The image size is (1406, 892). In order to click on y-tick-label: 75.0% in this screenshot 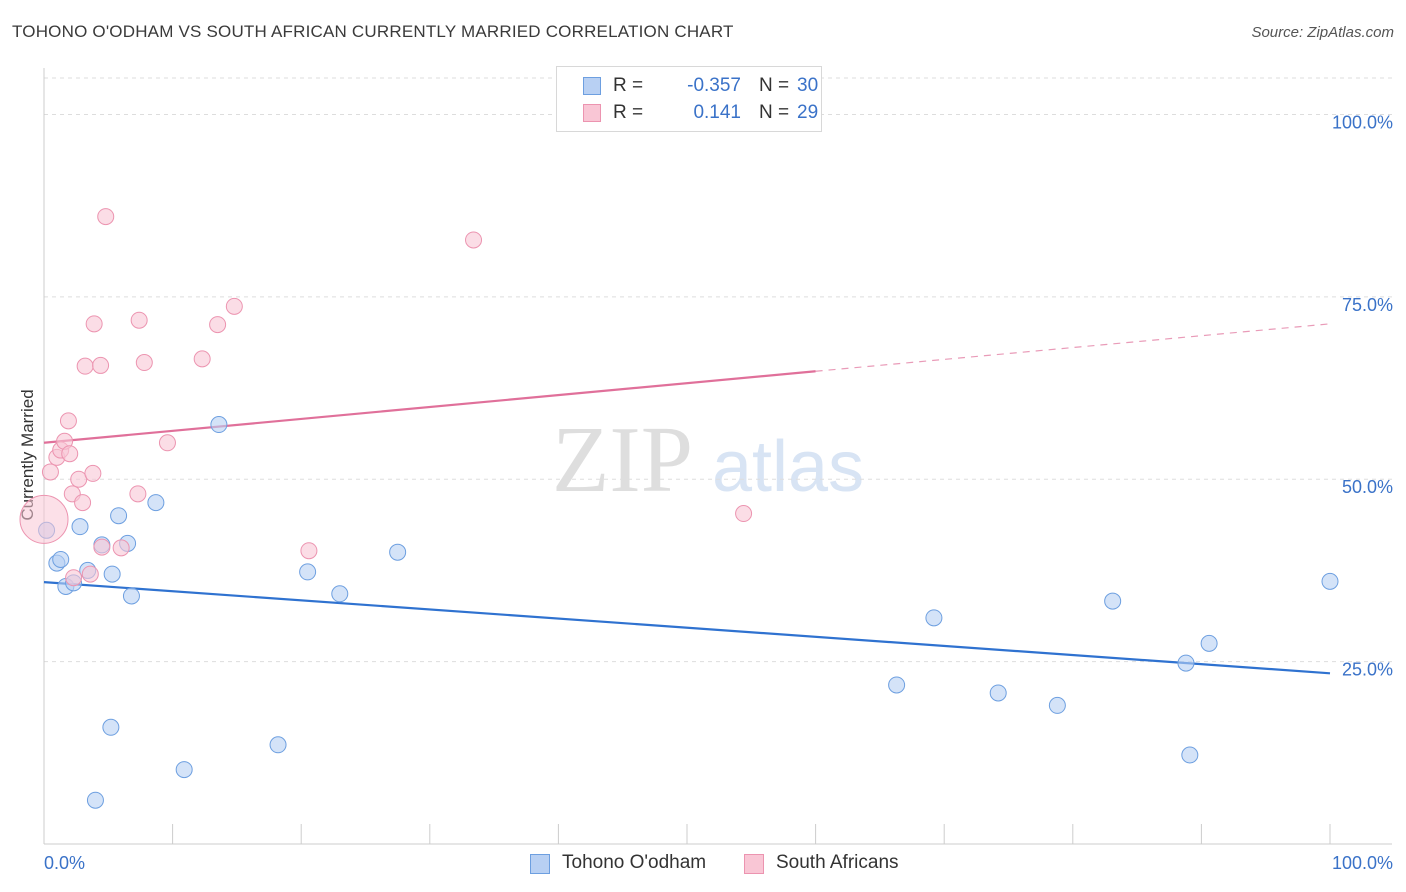, I will do `click(1367, 305)`.